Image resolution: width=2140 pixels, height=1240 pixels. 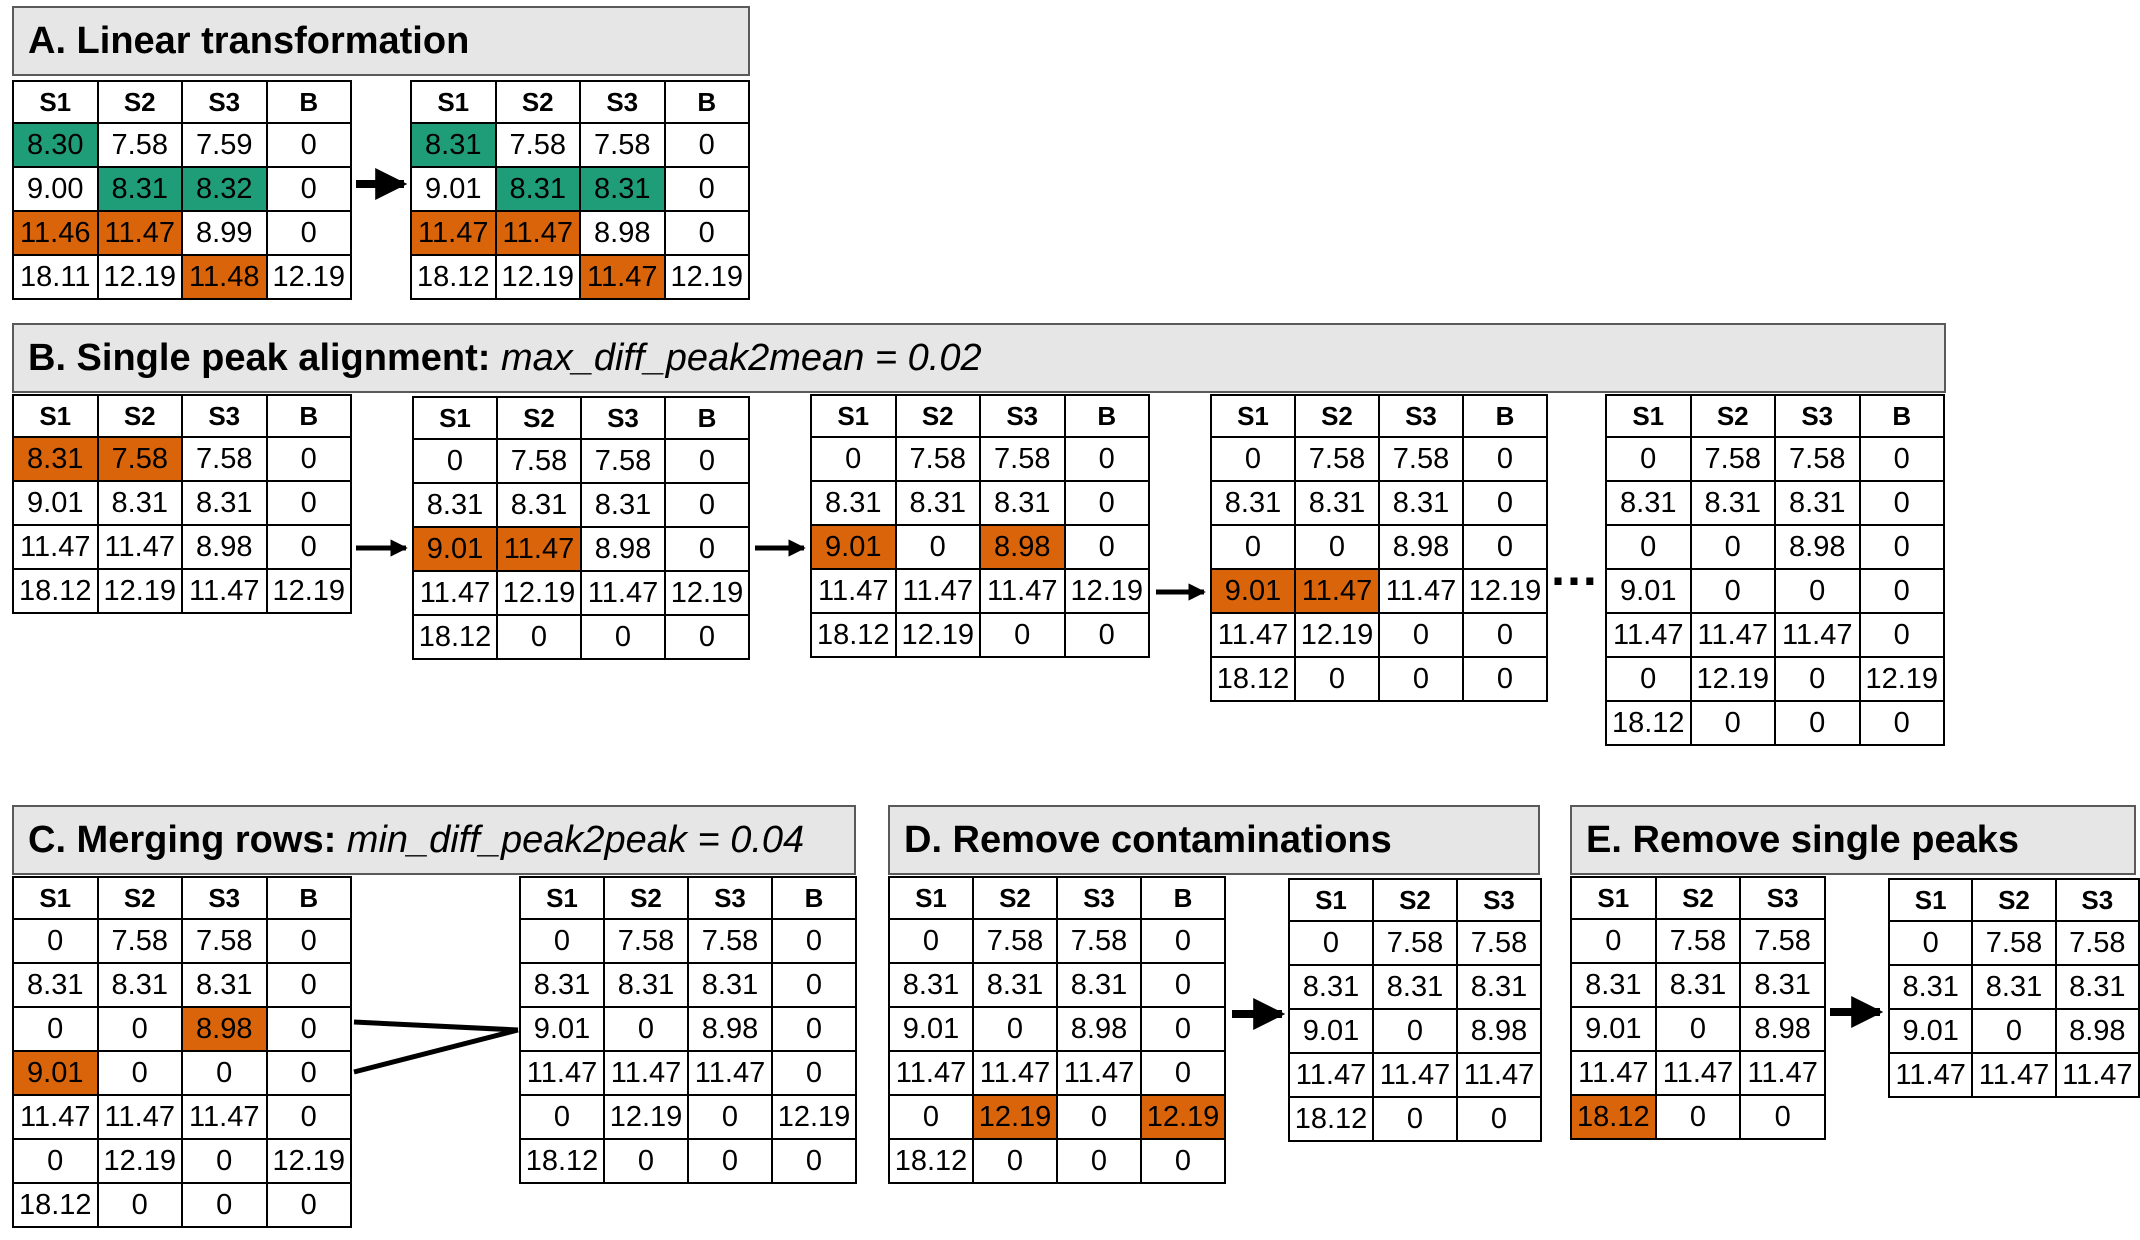 I want to click on table-row: 8.31 8.31 8.31, so click(x=2013, y=987).